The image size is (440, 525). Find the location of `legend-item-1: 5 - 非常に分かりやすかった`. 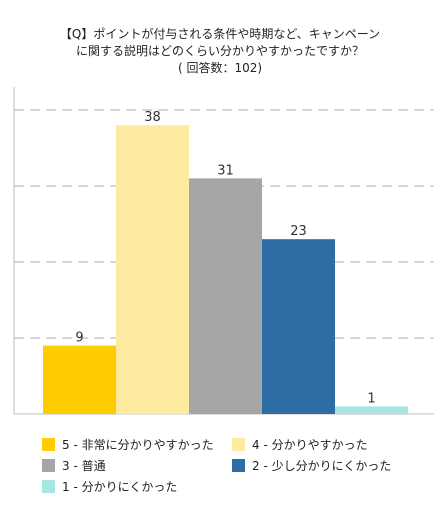

legend-item-1: 5 - 非常に分かりやすかった is located at coordinates (128, 444).